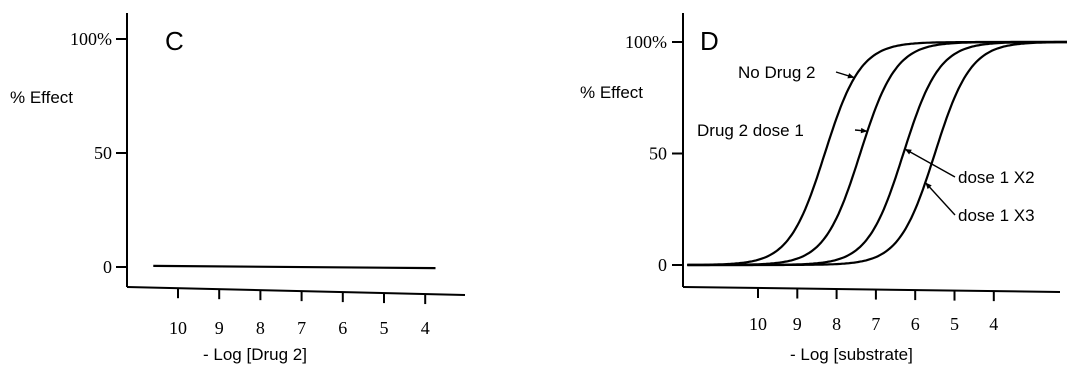  What do you see at coordinates (294, 267) in the screenshot?
I see `series-line` at bounding box center [294, 267].